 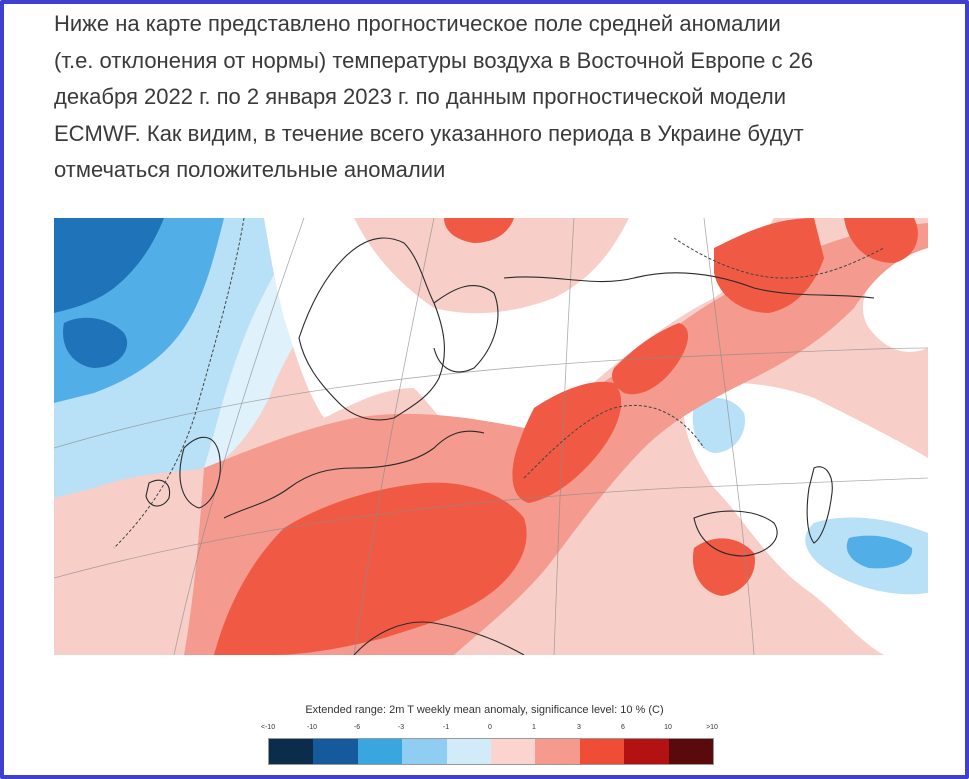 I want to click on map-zone-mid-red-northeast, so click(x=769, y=265).